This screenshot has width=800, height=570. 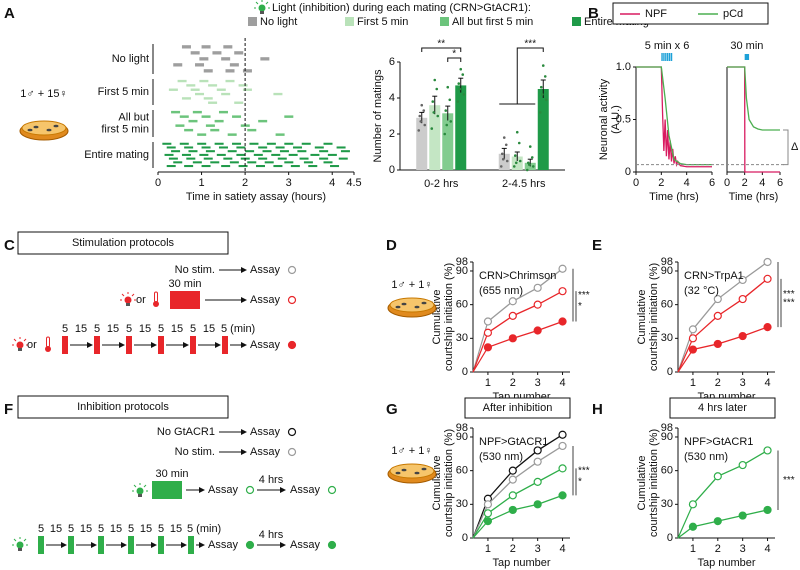 I want to click on chart-title: (530 nm), so click(x=501, y=457).